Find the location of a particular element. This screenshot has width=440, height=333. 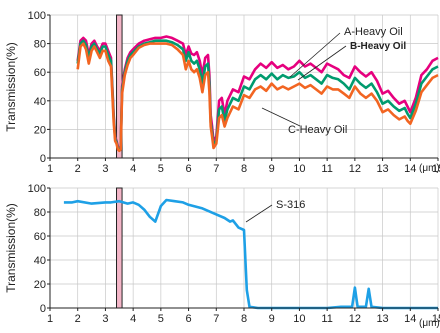

annotation-a-heavy-oil: A-Heavy Oil is located at coordinates (373, 32).